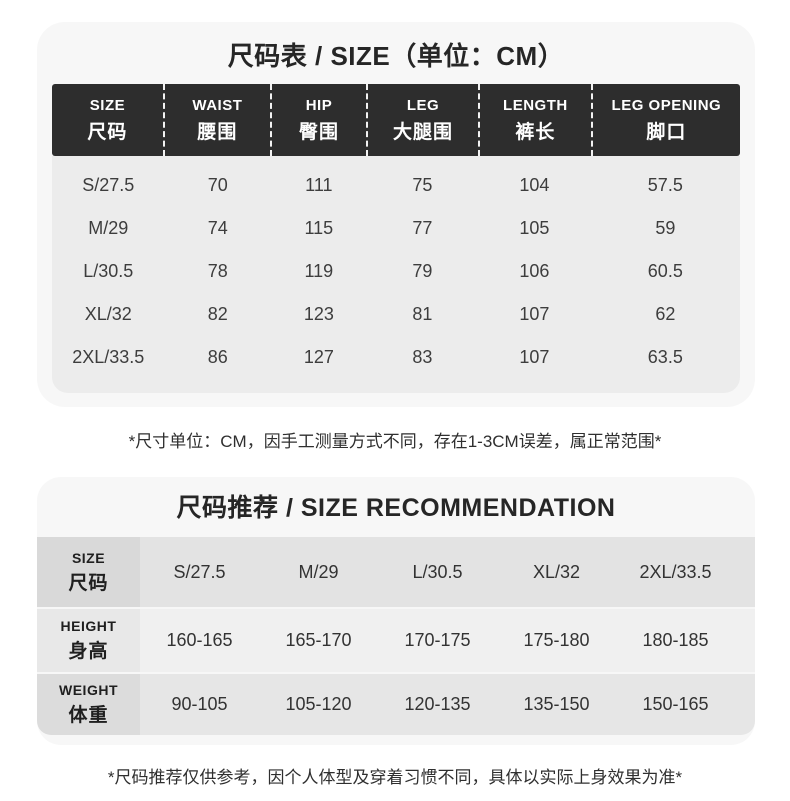 The width and height of the screenshot is (790, 801). What do you see at coordinates (108, 357) in the screenshot?
I see `size-table-cell: 2XL/33.5` at bounding box center [108, 357].